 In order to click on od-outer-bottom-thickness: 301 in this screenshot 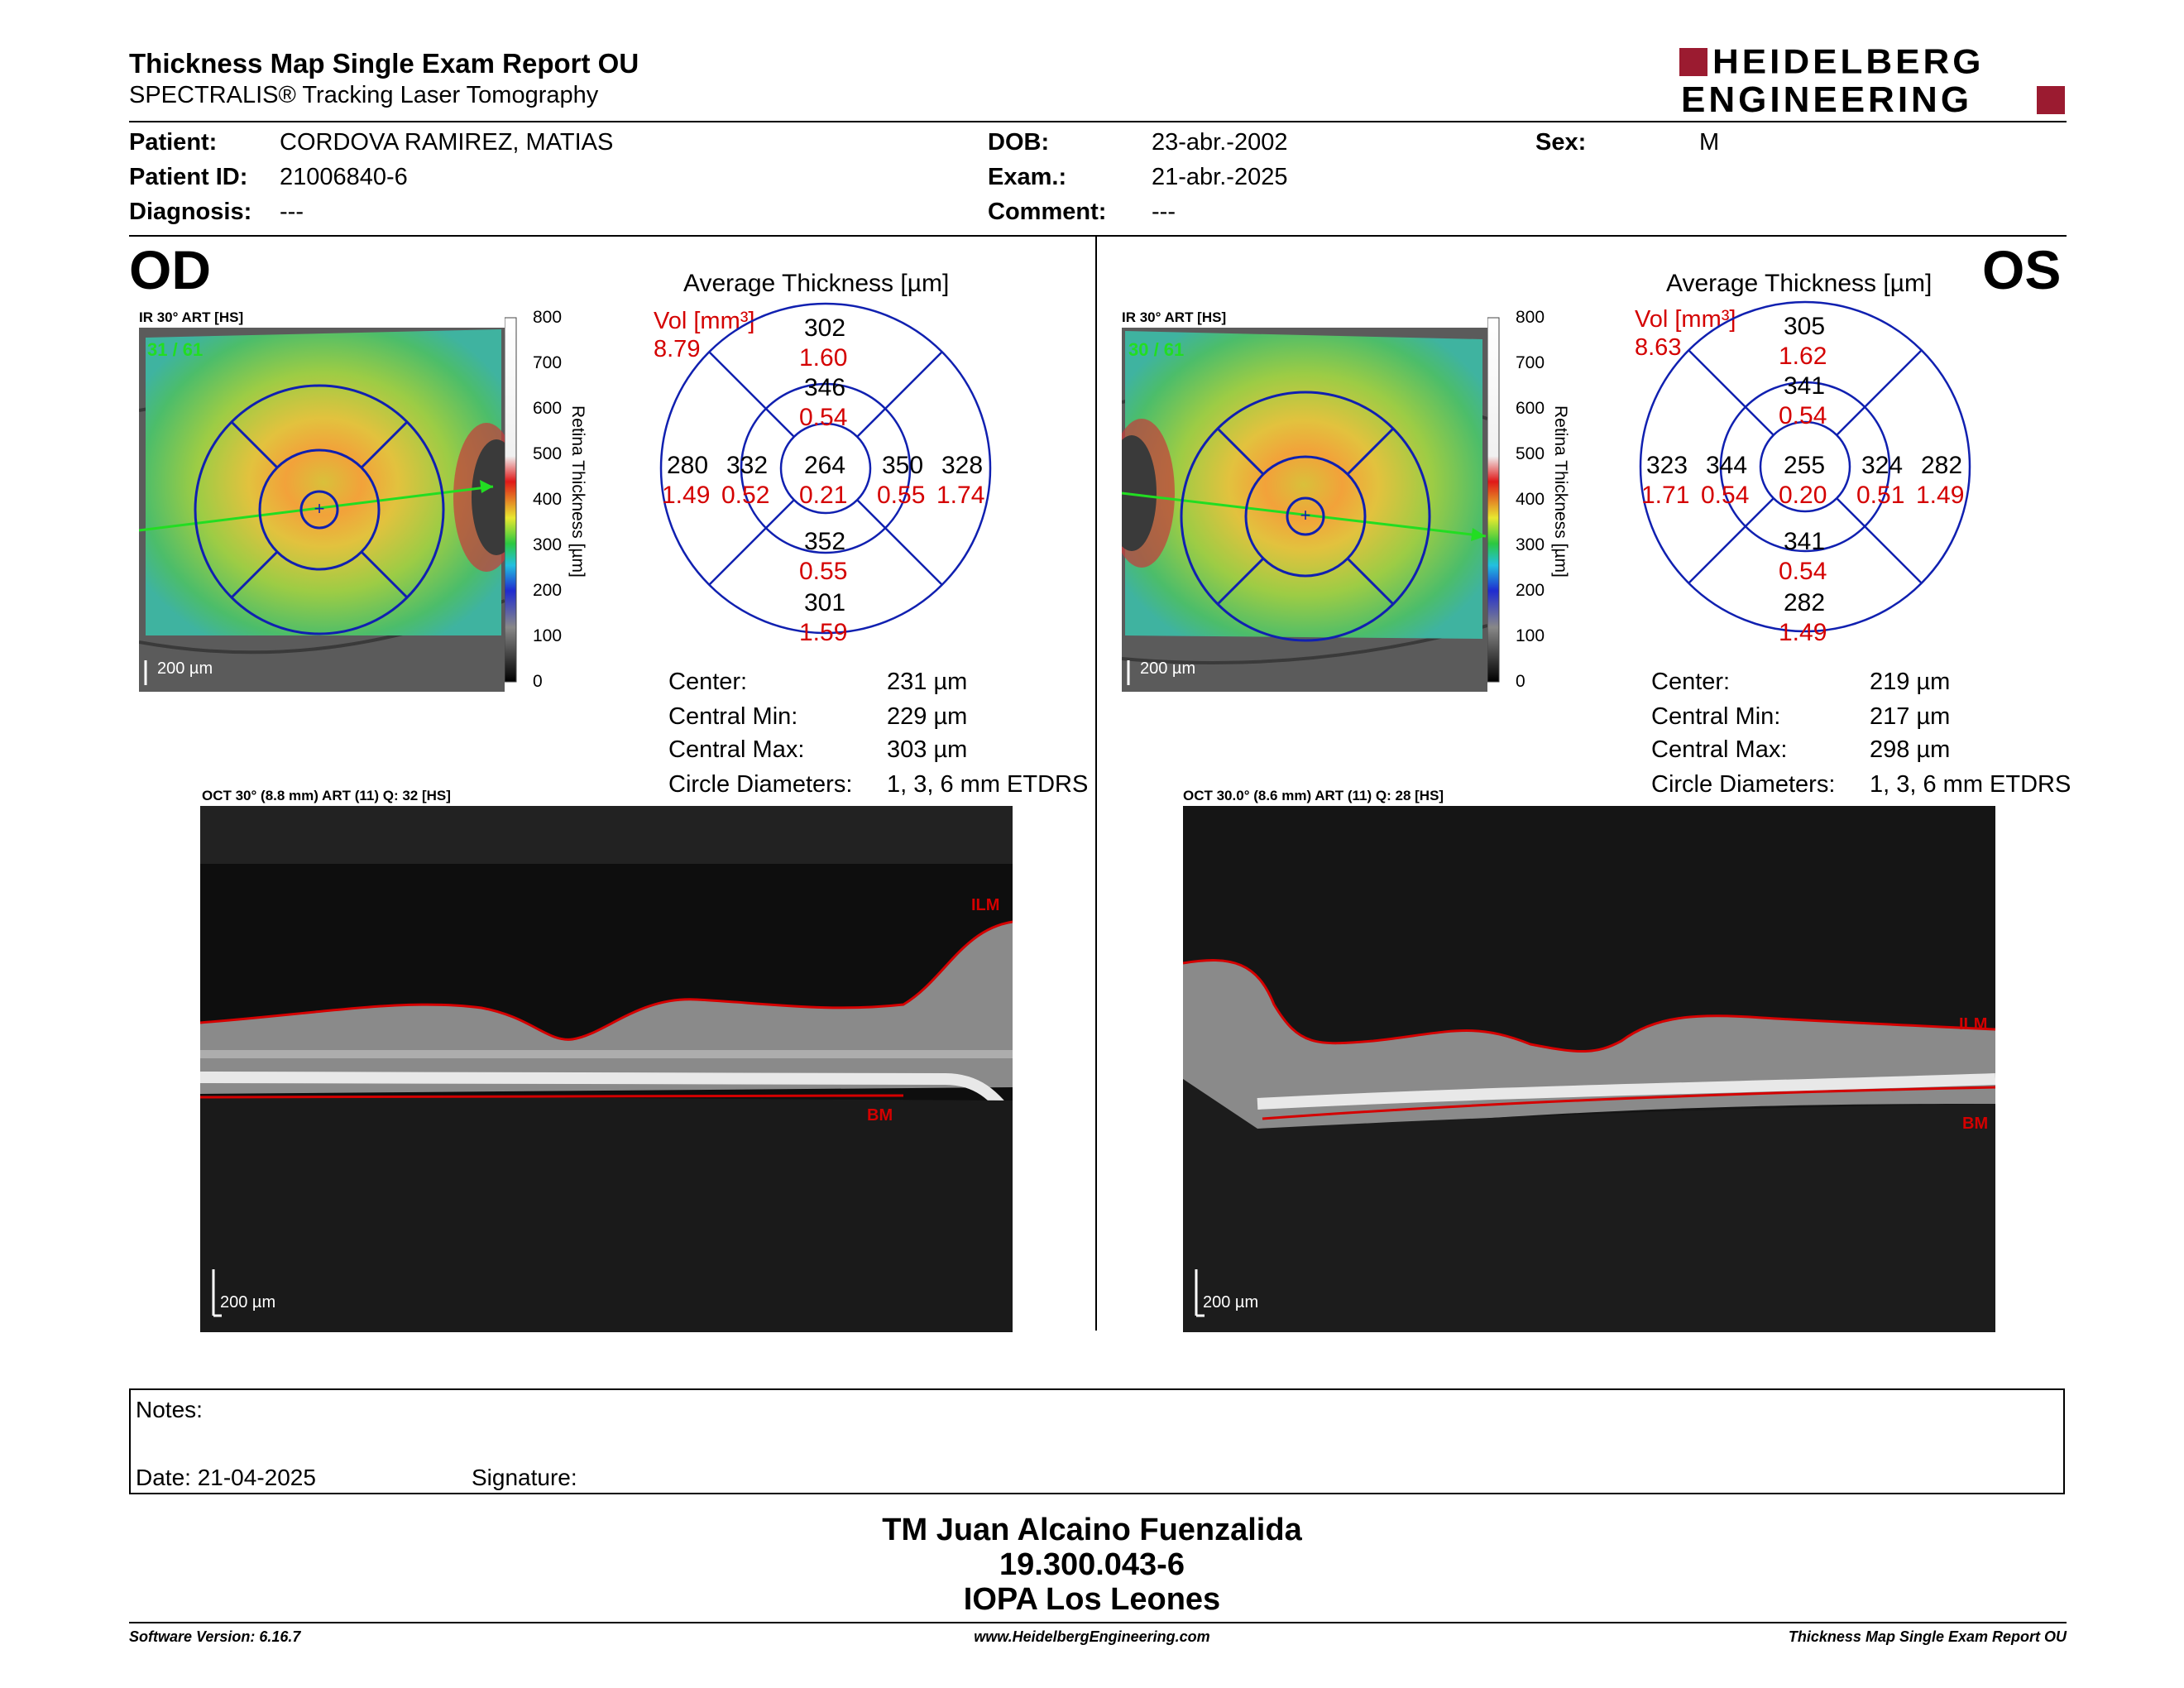, I will do `click(825, 602)`.